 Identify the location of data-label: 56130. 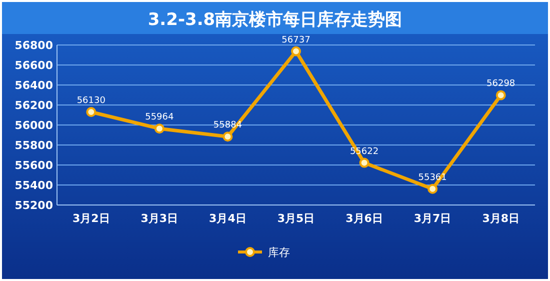
(91, 101).